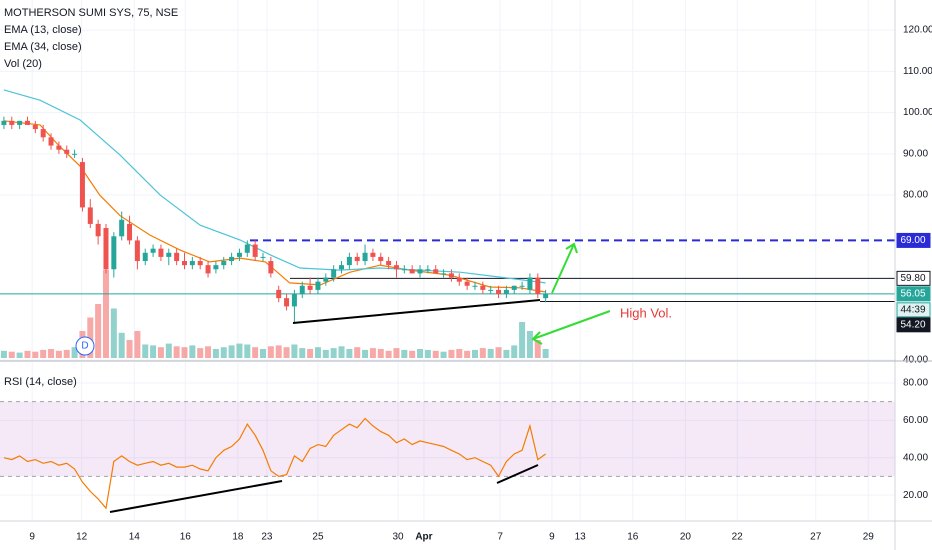 This screenshot has width=932, height=550. What do you see at coordinates (267, 537) in the screenshot?
I see `x-tick-label: 23` at bounding box center [267, 537].